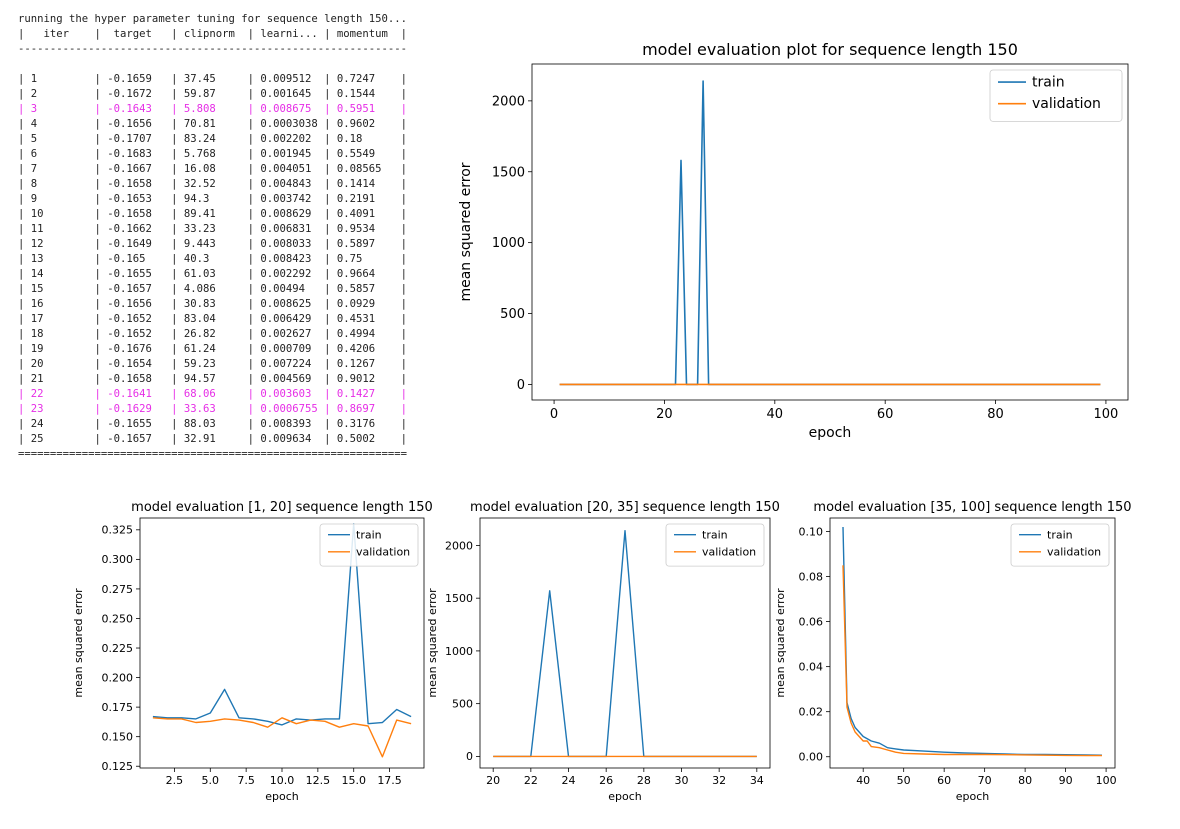 This screenshot has height=829, width=1180. I want to click on x-tick-label: 90, so click(1066, 780).